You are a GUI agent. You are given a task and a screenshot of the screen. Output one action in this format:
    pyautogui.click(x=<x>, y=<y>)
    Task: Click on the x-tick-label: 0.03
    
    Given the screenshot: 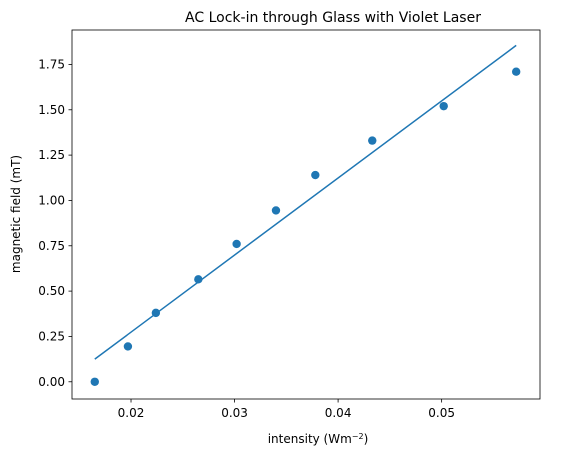 What is the action you would take?
    pyautogui.click(x=234, y=413)
    